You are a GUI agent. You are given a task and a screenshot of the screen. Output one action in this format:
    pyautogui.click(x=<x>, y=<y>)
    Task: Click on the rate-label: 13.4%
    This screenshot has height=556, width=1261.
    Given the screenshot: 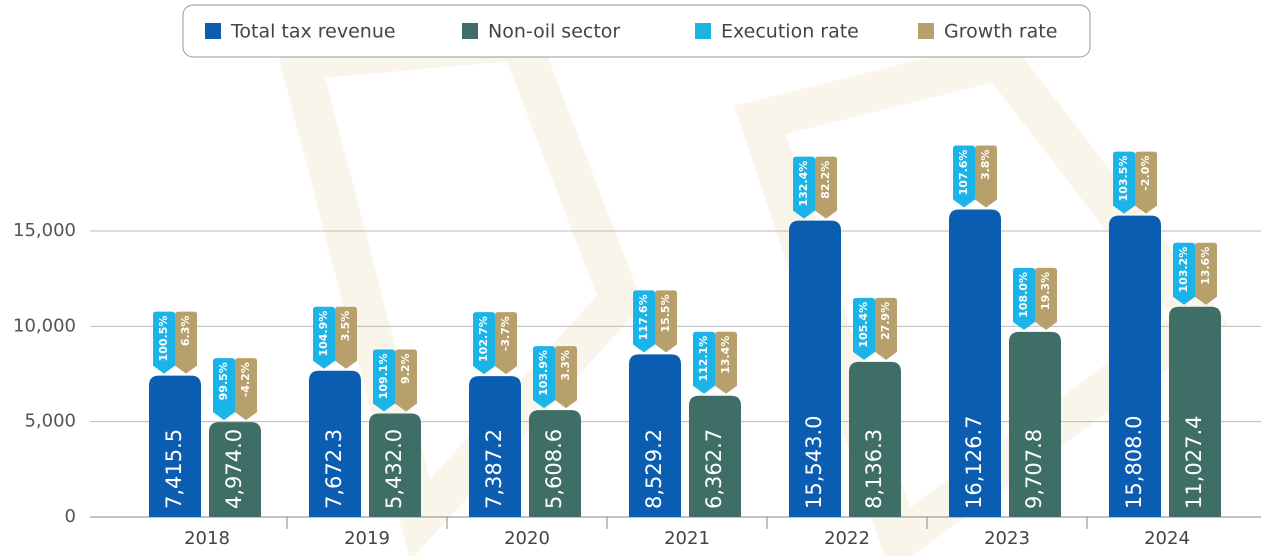 What is the action you would take?
    pyautogui.click(x=725, y=355)
    